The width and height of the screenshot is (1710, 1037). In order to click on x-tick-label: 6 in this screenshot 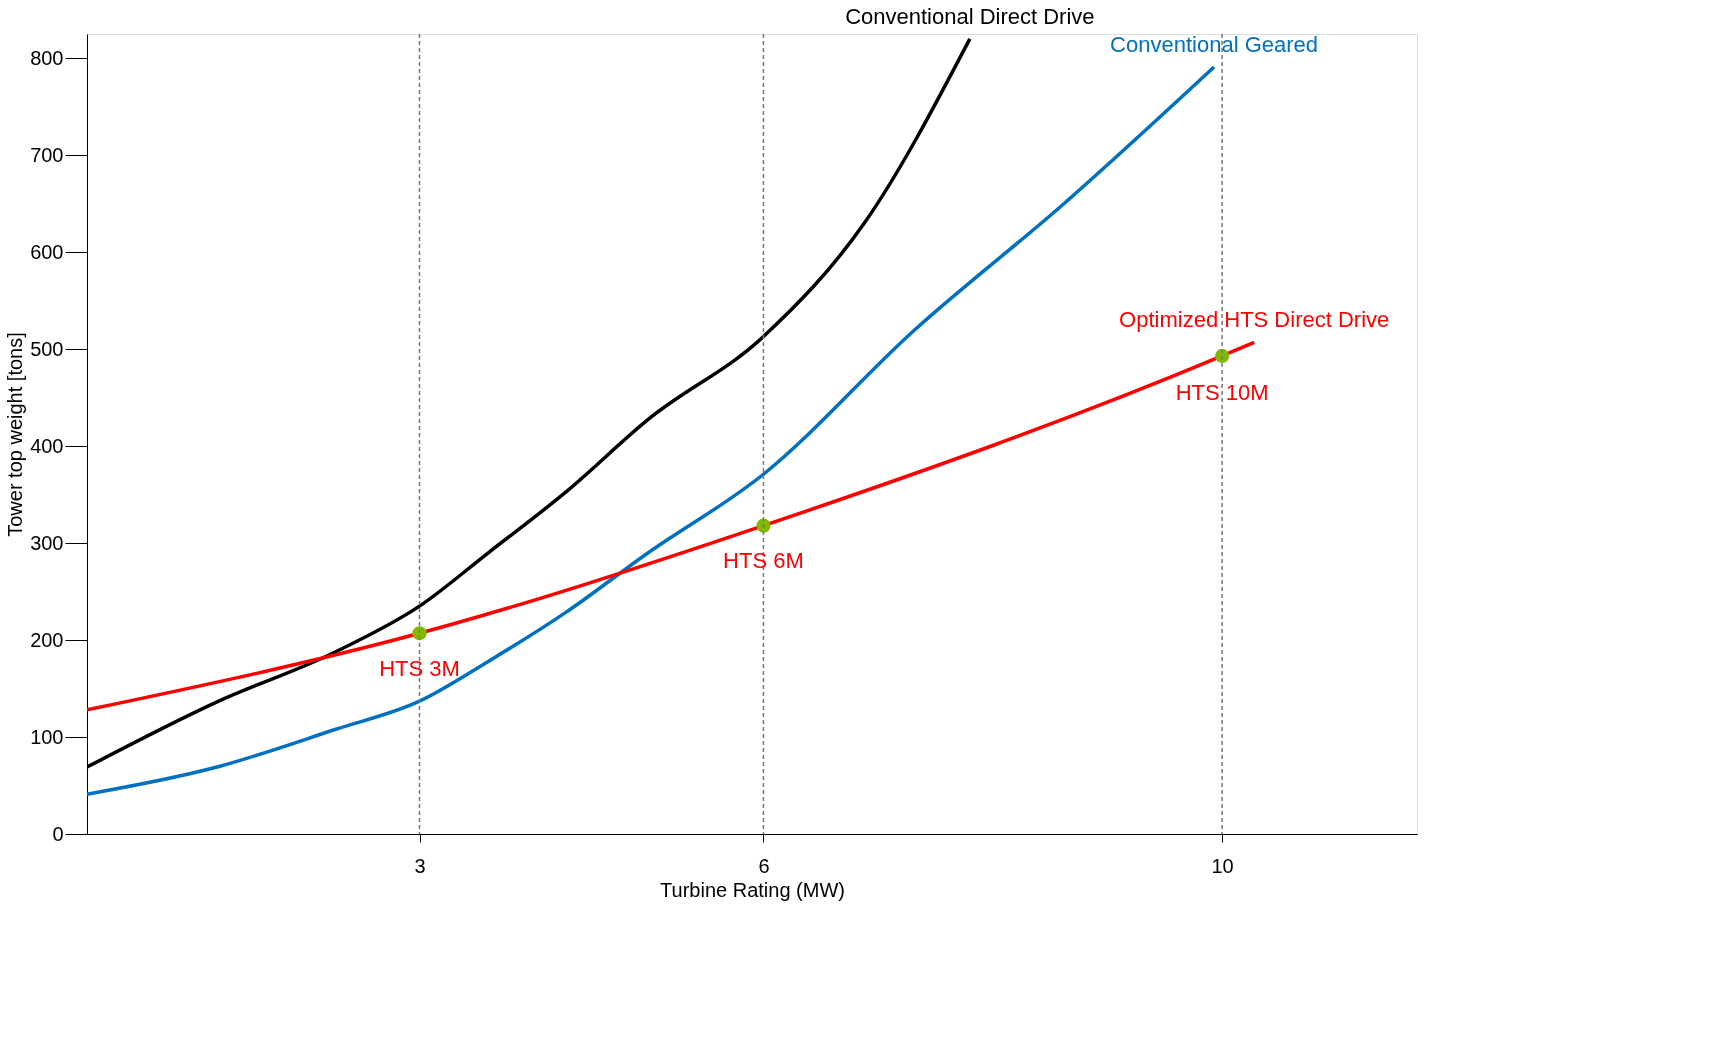, I will do `click(764, 865)`.